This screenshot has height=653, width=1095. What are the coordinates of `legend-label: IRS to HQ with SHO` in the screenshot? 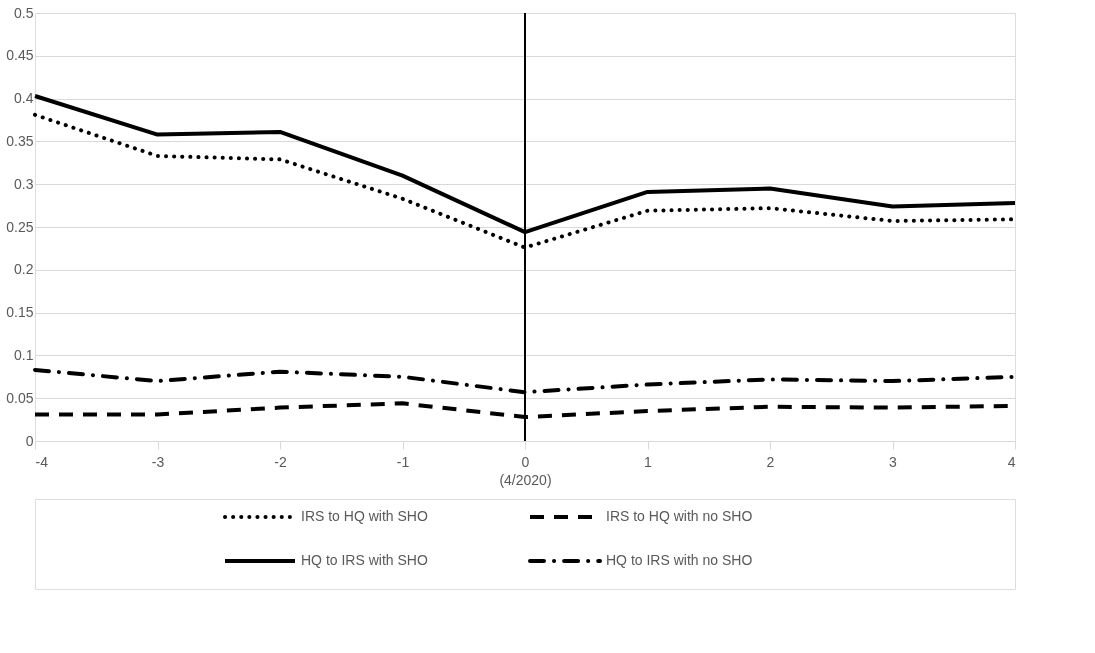 It's located at (364, 516).